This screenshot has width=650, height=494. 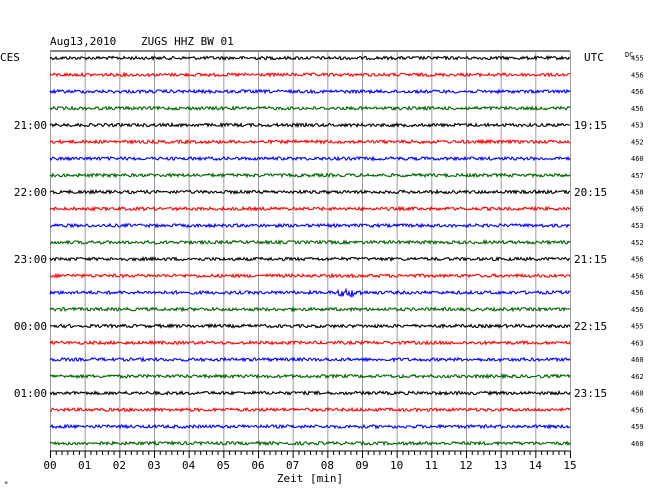 I want to click on x-tick-label: 04, so click(x=189, y=465).